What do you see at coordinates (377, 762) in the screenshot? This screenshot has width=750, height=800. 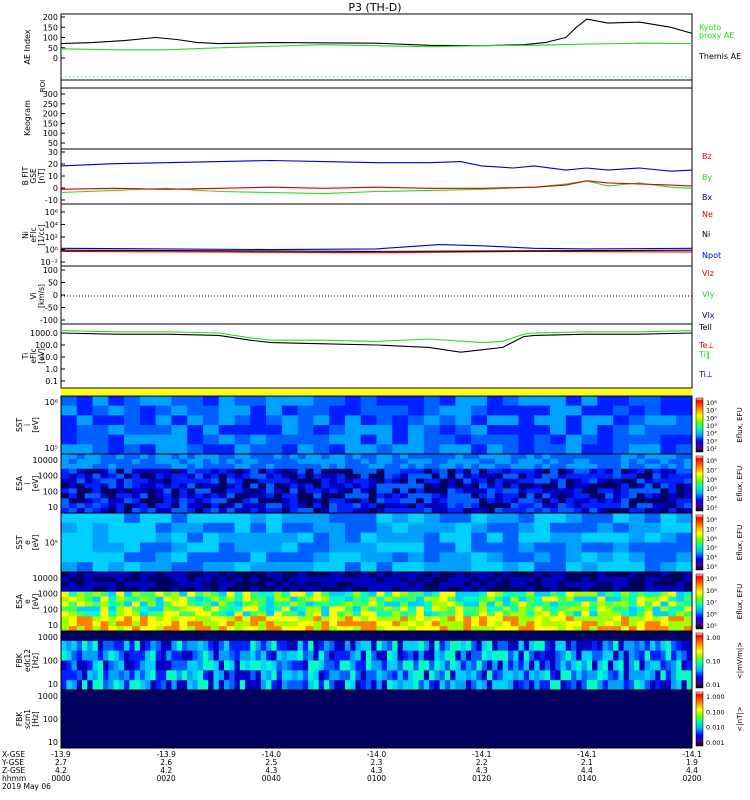 I see `time-axis-label: 2.3` at bounding box center [377, 762].